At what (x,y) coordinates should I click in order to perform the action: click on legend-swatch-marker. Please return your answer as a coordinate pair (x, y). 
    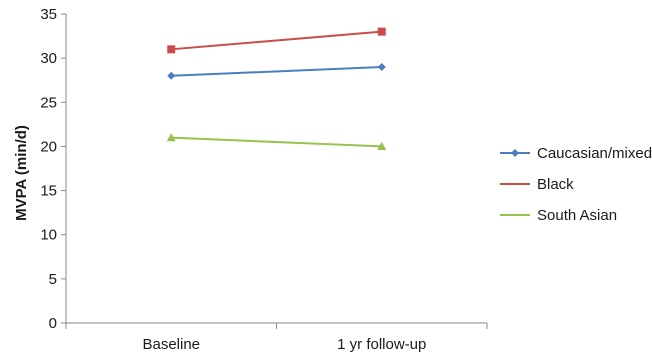
    Looking at the image, I should click on (515, 153).